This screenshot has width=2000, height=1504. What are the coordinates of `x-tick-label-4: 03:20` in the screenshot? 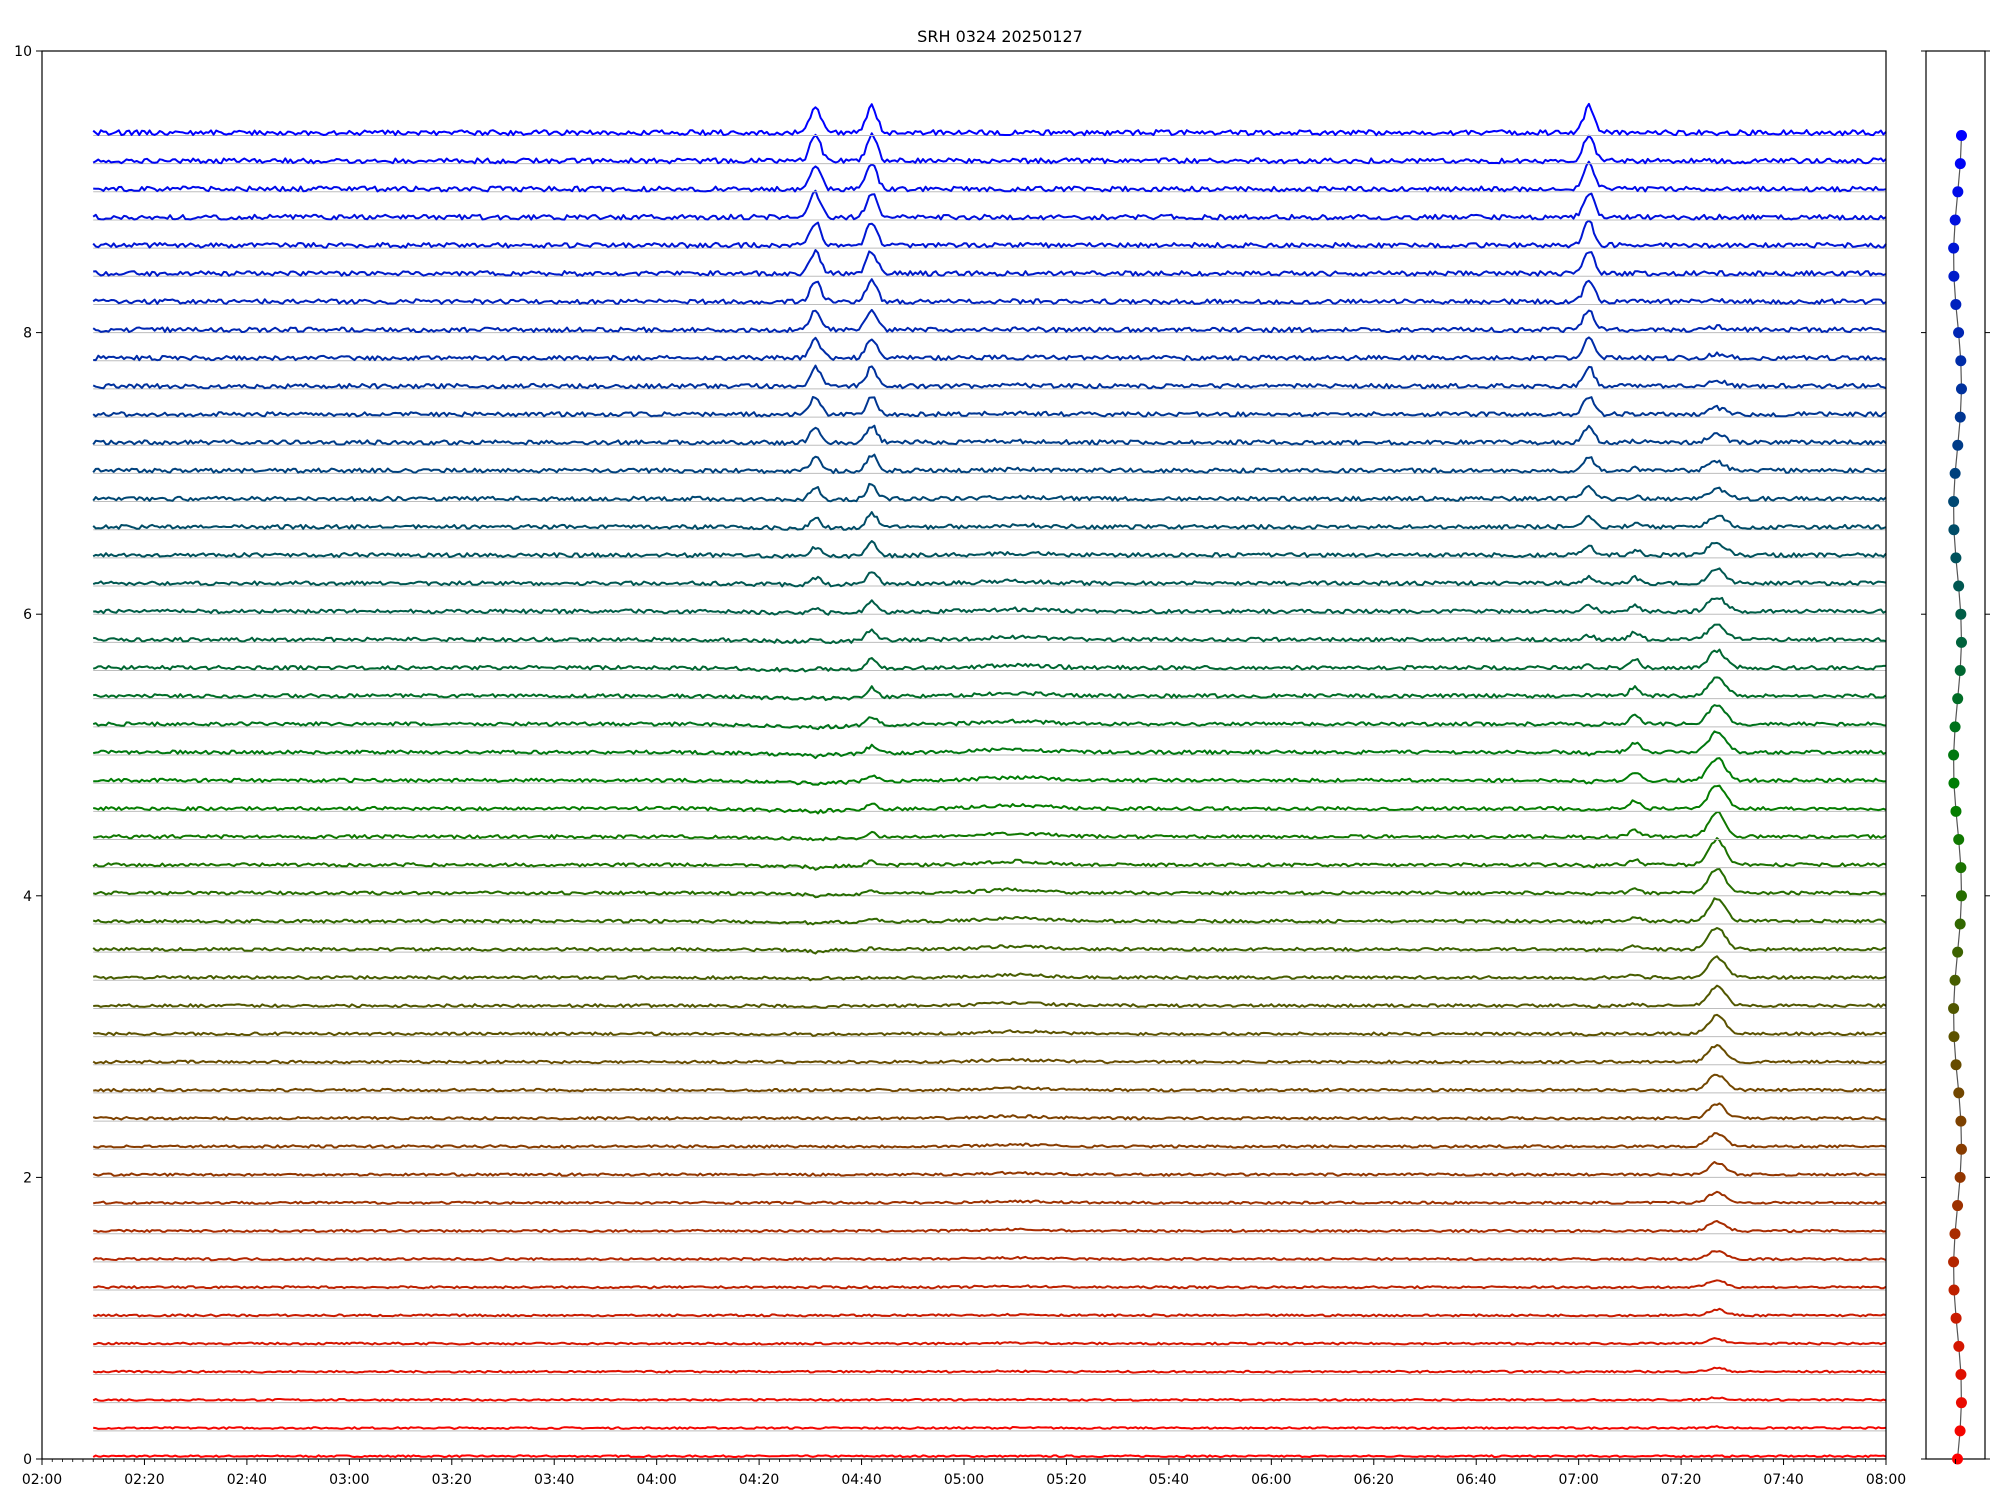 It's located at (452, 1480).